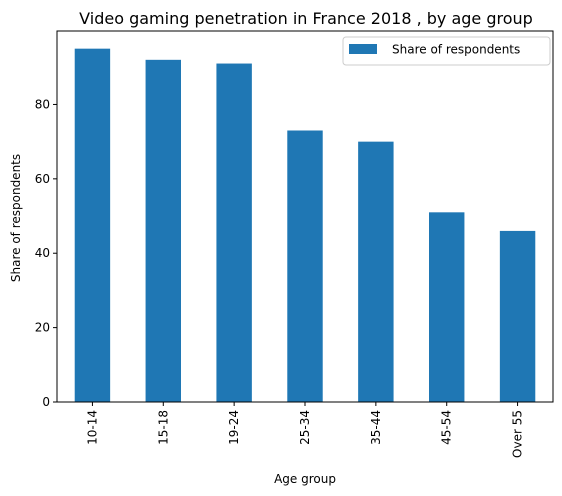  What do you see at coordinates (42, 104) in the screenshot?
I see `y-tick-label: 80` at bounding box center [42, 104].